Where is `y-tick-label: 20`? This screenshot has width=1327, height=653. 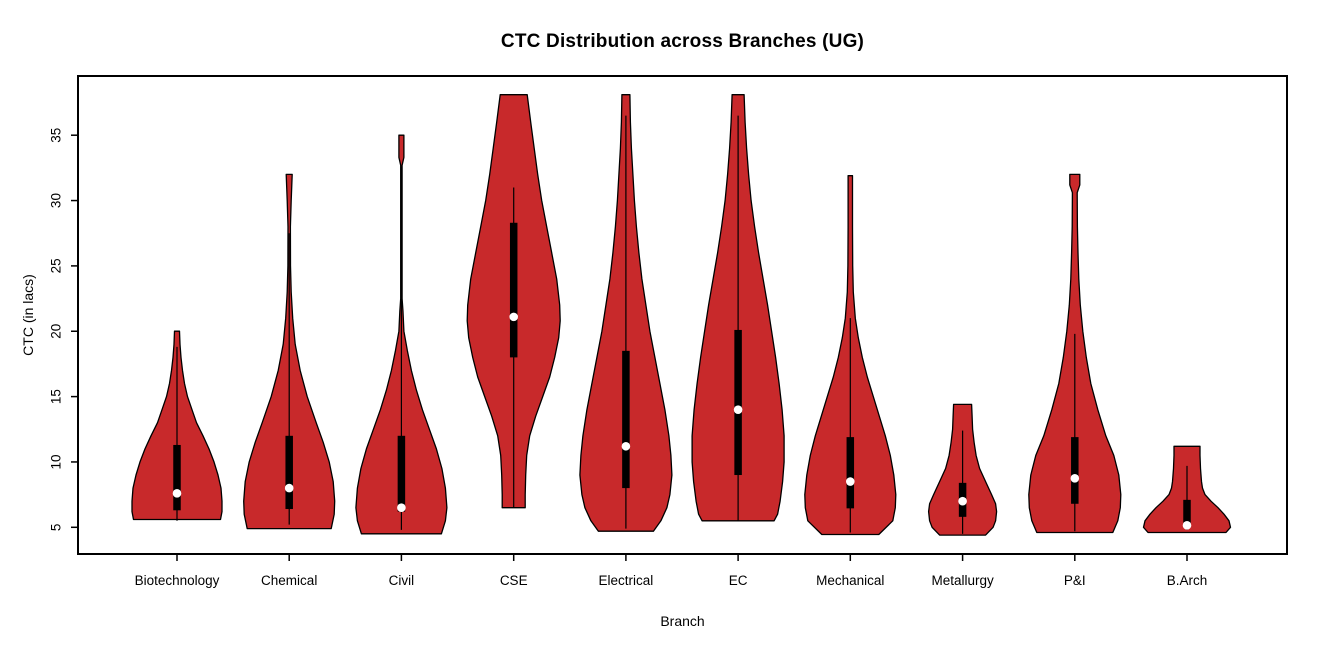 y-tick-label: 20 is located at coordinates (56, 331).